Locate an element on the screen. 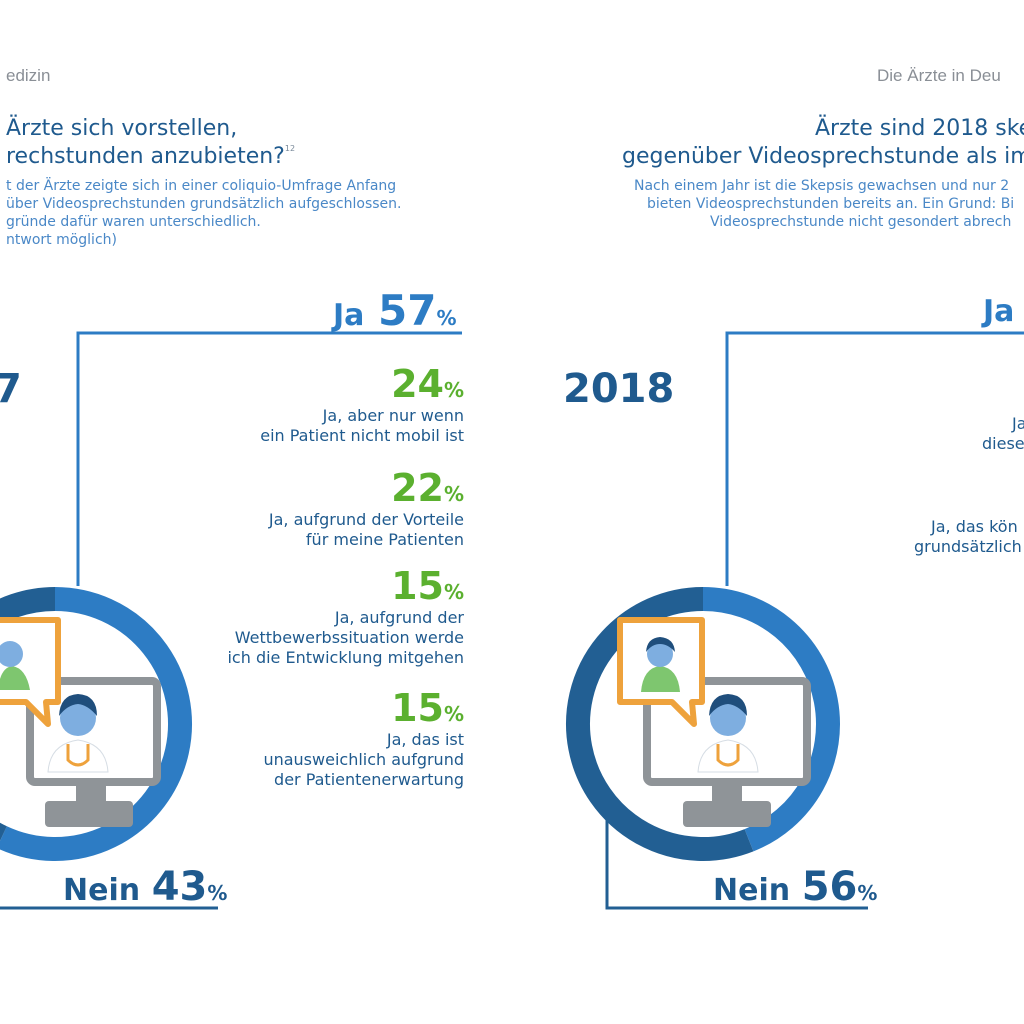 The image size is (1024, 1024). partial-reason-line: diese is located at coordinates (1003, 444).